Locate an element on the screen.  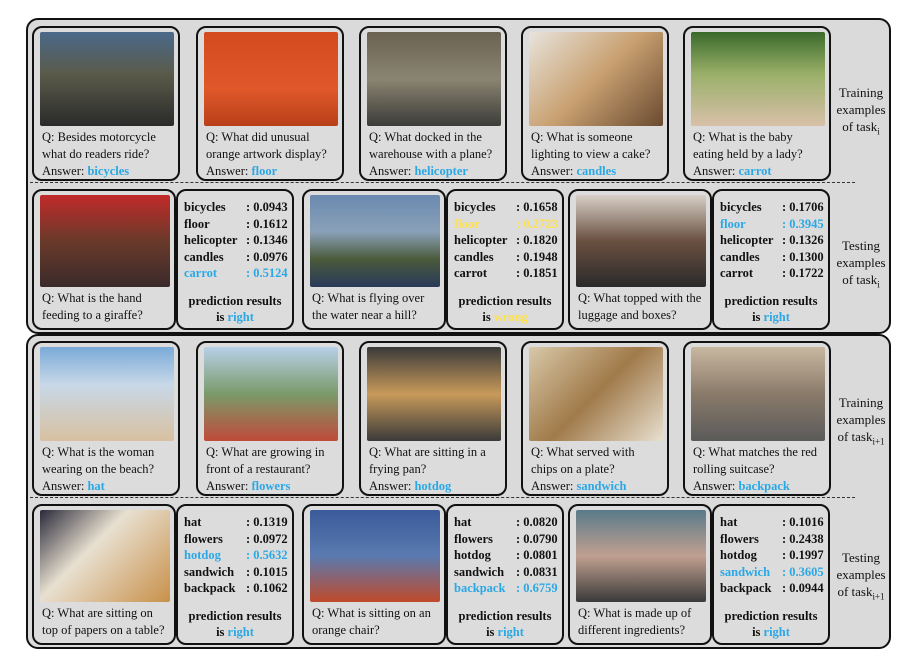
question-text: Q: What is sitting on an orange chair? is located at coordinates (371, 621).